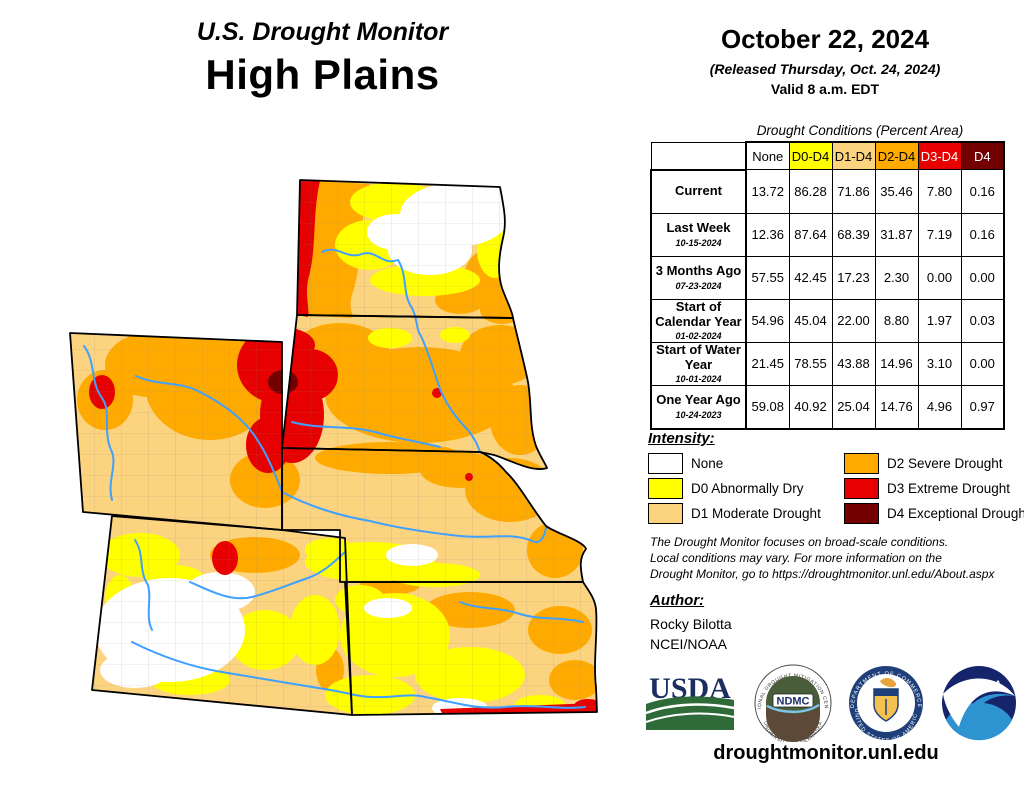  I want to click on author-heading: Author:, so click(677, 600).